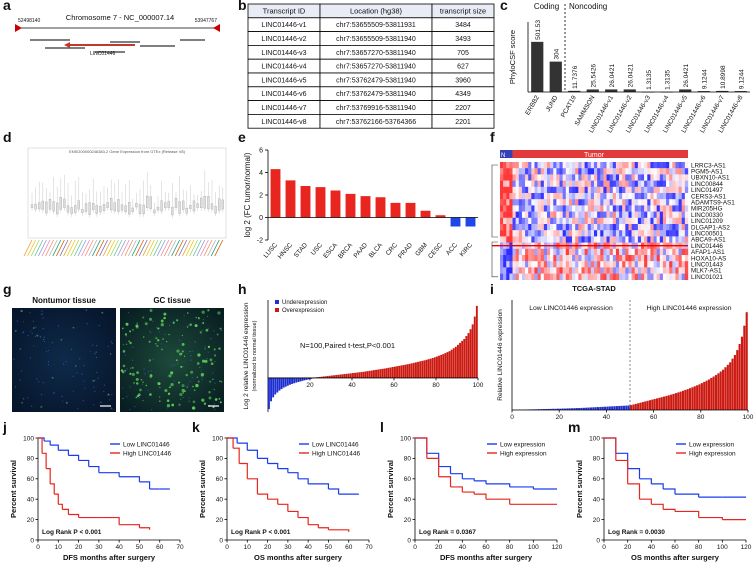 This screenshot has height=579, width=754. I want to click on annotation: Log Rank = 0.0367, so click(447, 532).